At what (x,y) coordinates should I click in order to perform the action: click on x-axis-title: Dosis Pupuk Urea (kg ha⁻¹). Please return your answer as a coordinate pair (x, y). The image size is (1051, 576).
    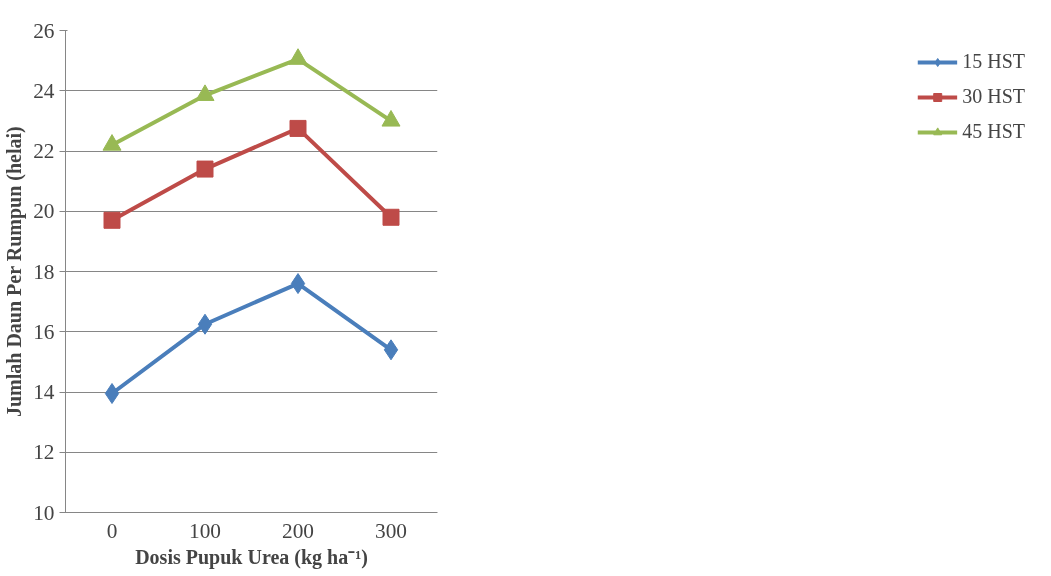
    Looking at the image, I should click on (251, 557).